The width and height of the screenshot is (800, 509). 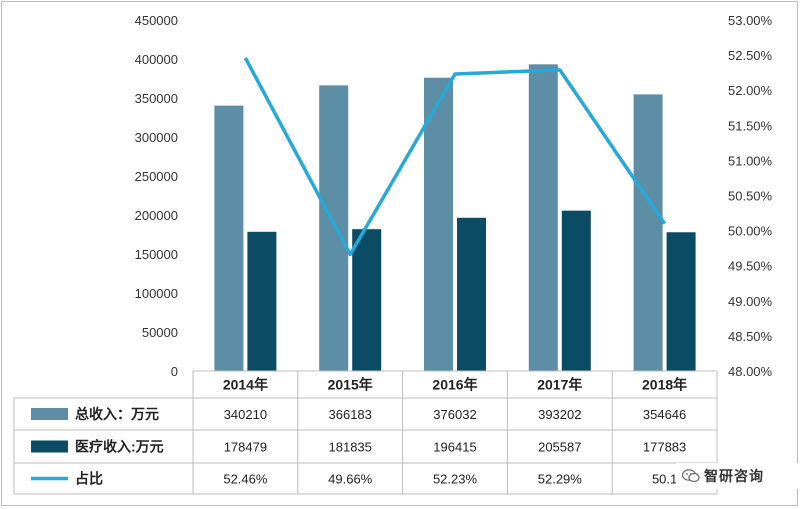 What do you see at coordinates (750, 336) in the screenshot?
I see `y-right-tick-label: 48.50%` at bounding box center [750, 336].